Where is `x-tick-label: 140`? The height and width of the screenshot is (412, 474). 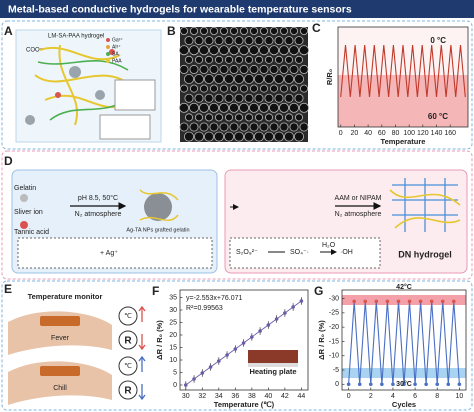 x-tick-label: 140 is located at coordinates (437, 133).